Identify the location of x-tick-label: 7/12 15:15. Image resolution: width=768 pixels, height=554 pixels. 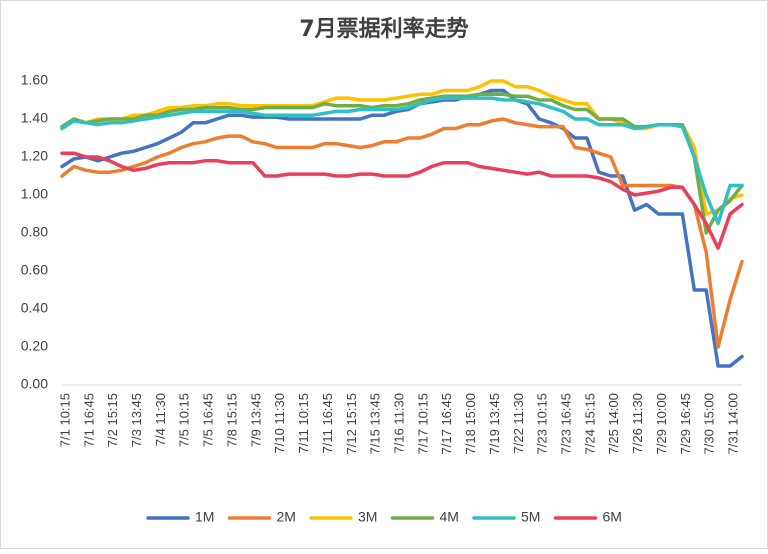
(351, 423).